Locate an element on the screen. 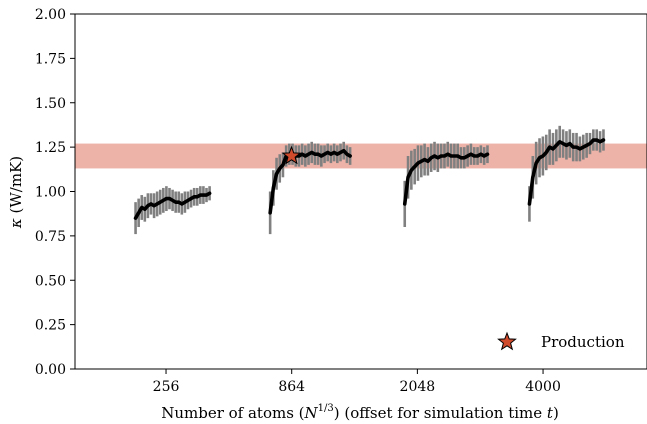 The height and width of the screenshot is (424, 647). production-marker-layer is located at coordinates (291, 155).